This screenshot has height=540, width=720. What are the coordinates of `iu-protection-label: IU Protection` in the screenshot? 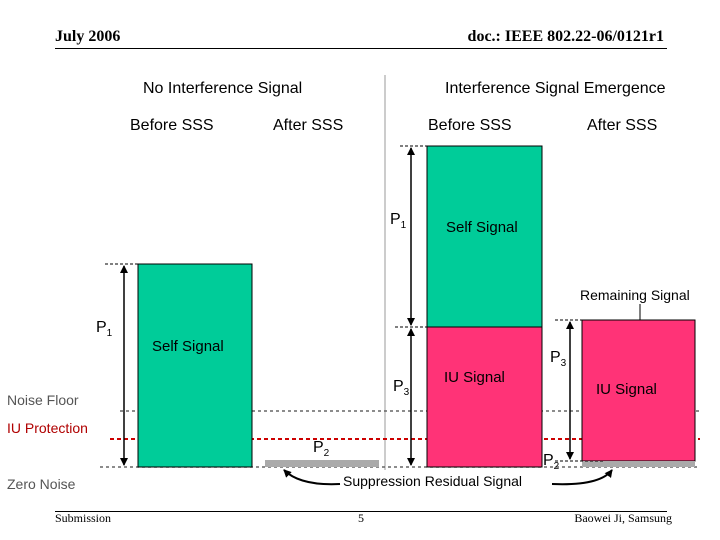 It's located at (47, 428).